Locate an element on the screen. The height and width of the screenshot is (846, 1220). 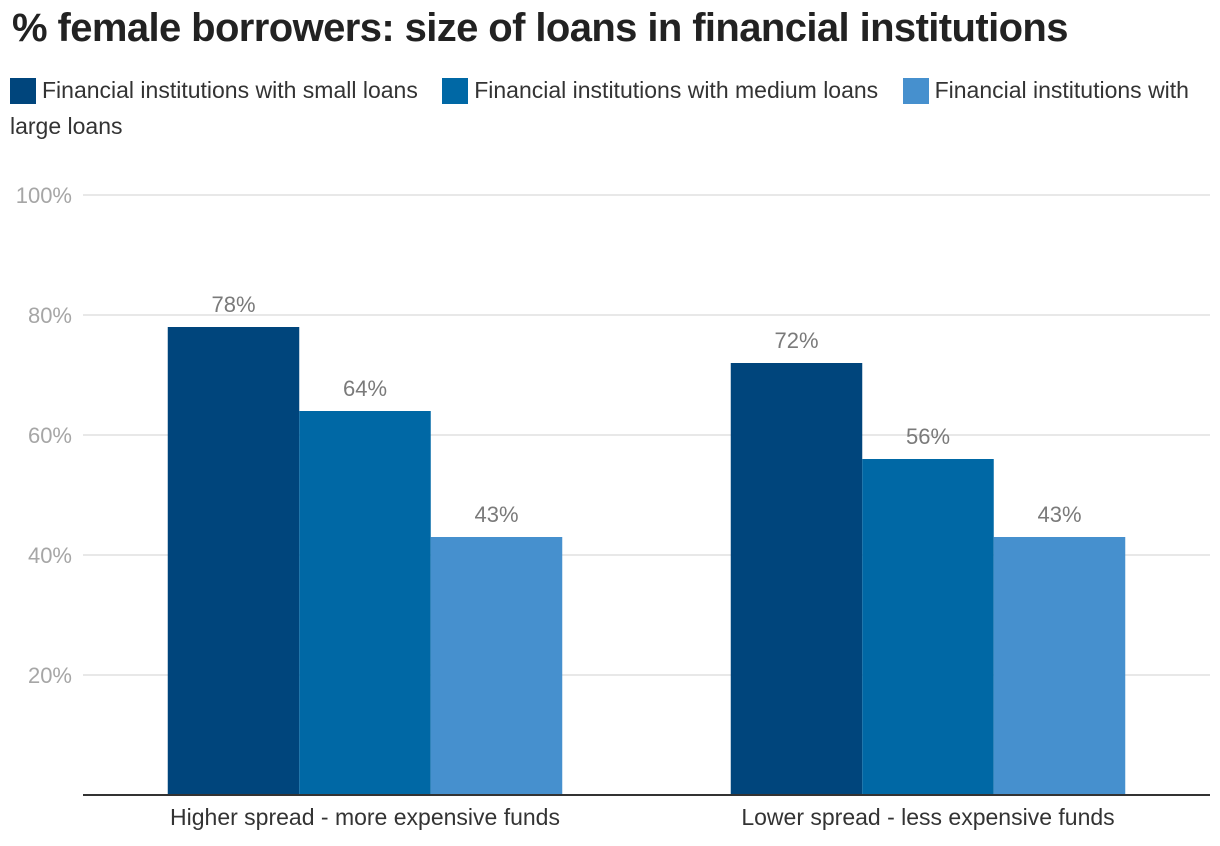
legend-item-large-loans: Financial institutions with large loans is located at coordinates (599, 108).